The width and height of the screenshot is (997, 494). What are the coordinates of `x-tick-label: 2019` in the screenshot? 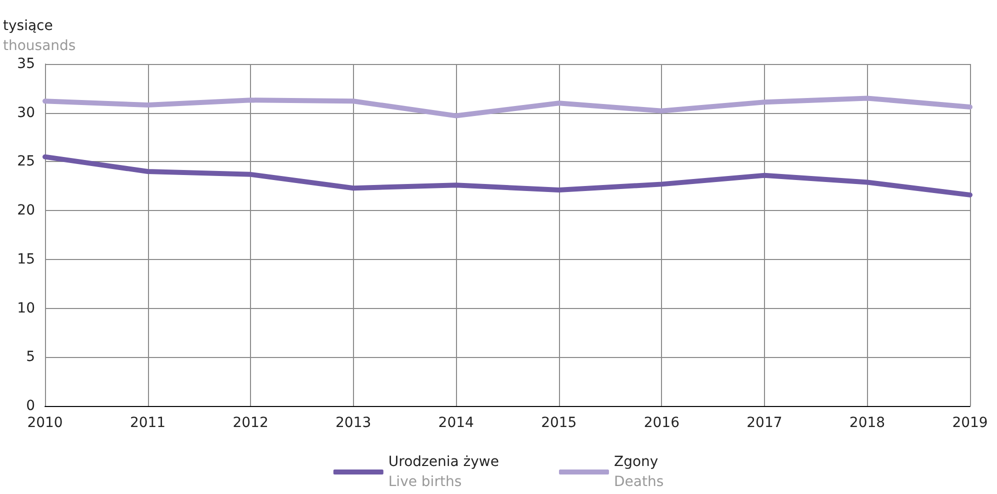 It's located at (970, 423).